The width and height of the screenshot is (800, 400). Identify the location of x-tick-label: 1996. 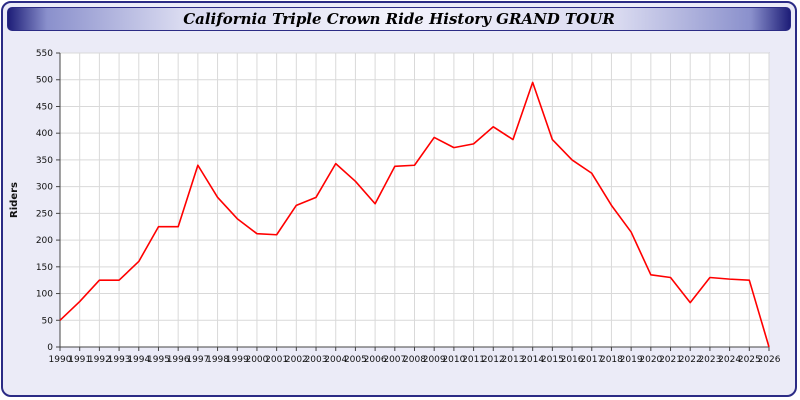
(178, 360).